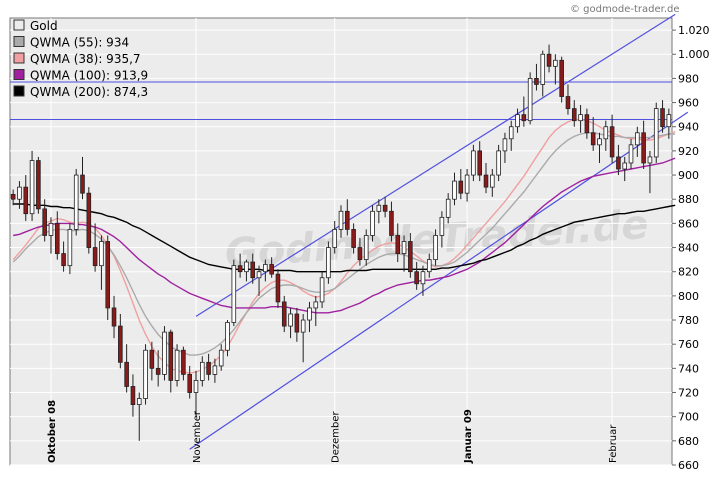 This screenshot has height=481, width=720. I want to click on y-tick-label: 760, so click(688, 344).